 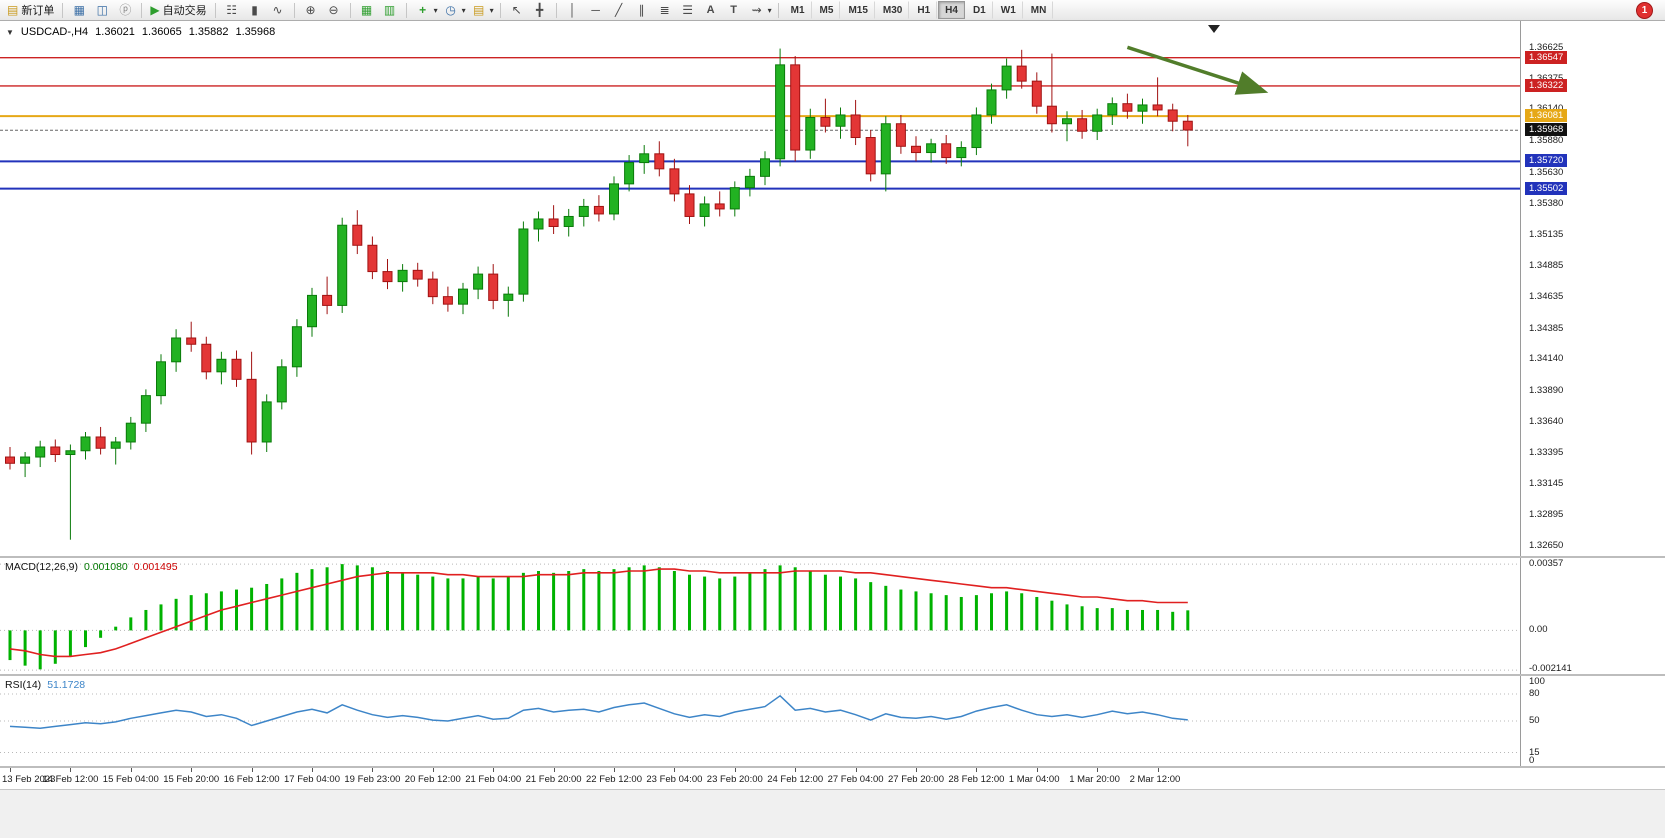 I want to click on timeframe-m30-button: M30, so click(x=893, y=10).